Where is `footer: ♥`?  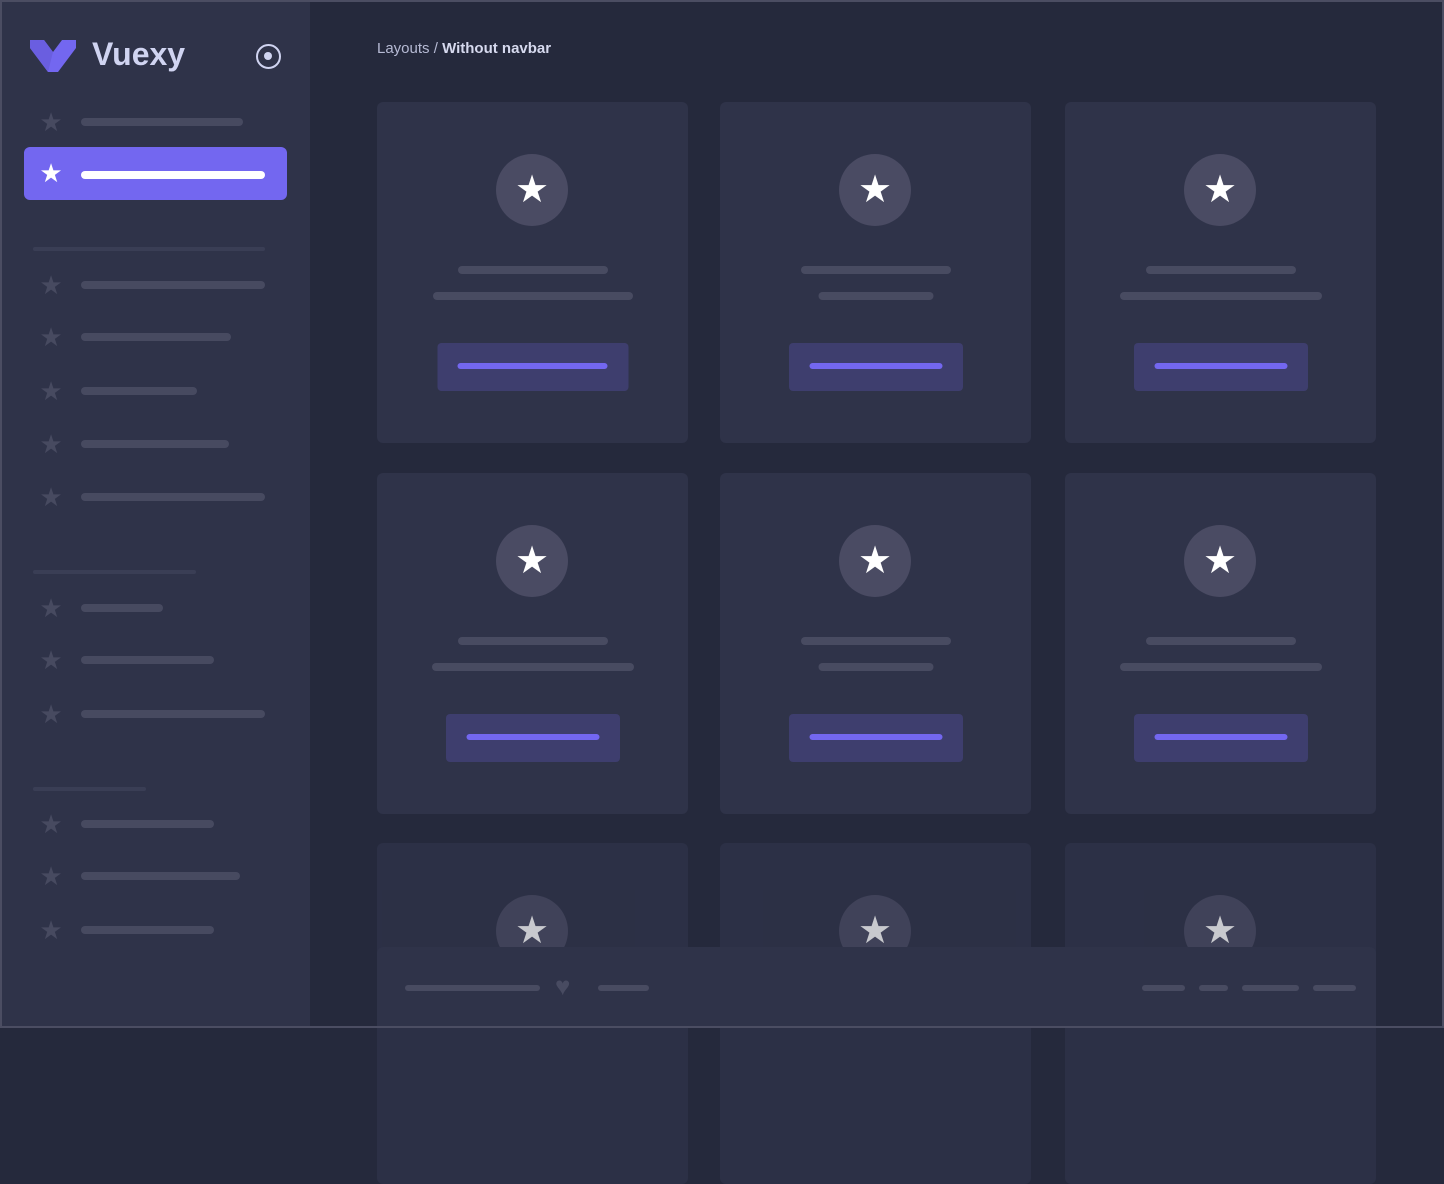 footer: ♥ is located at coordinates (876, 987).